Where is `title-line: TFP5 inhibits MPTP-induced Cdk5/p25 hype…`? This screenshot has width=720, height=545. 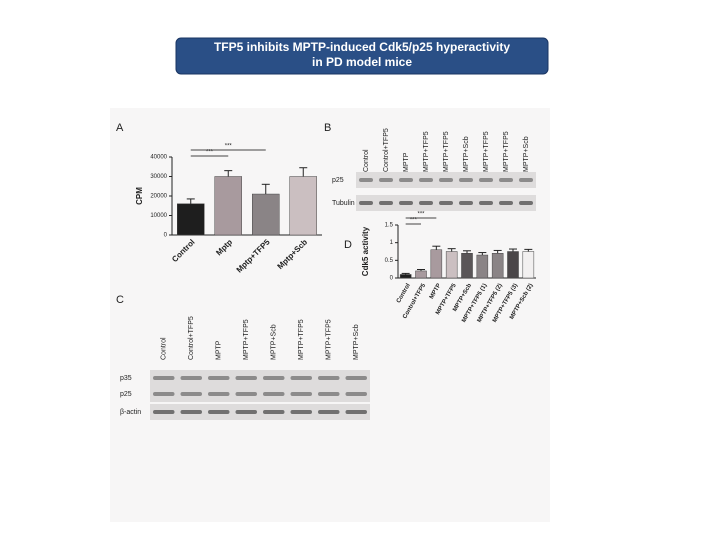 title-line: TFP5 inhibits MPTP-induced Cdk5/p25 hype… is located at coordinates (362, 47).